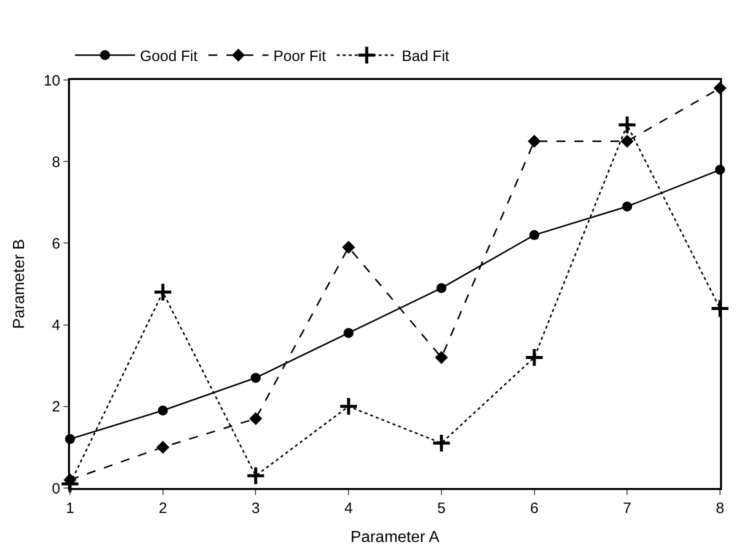  Describe the element at coordinates (169, 56) in the screenshot. I see `legend-label: Good Fit` at that location.